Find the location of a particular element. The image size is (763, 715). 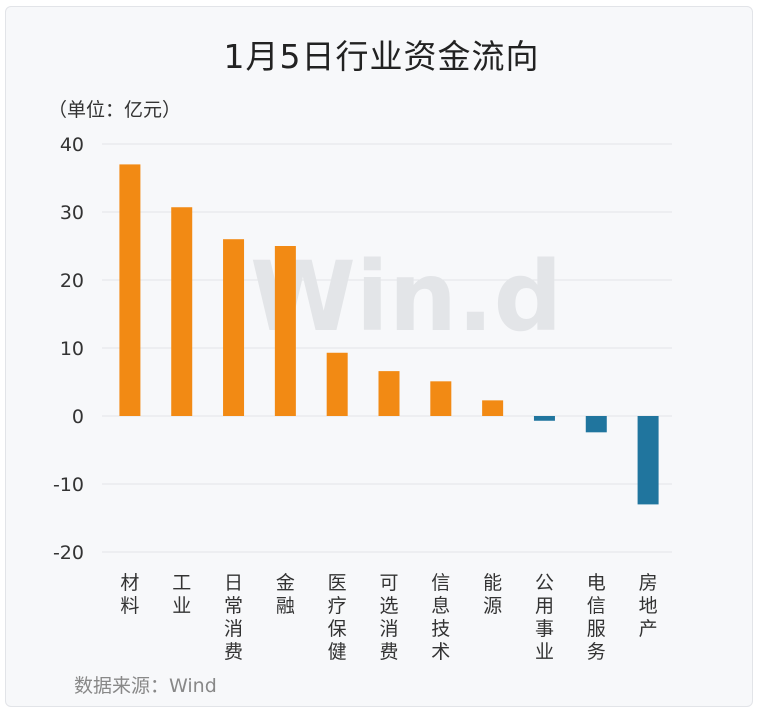

watermark: Win.d is located at coordinates (406, 297).